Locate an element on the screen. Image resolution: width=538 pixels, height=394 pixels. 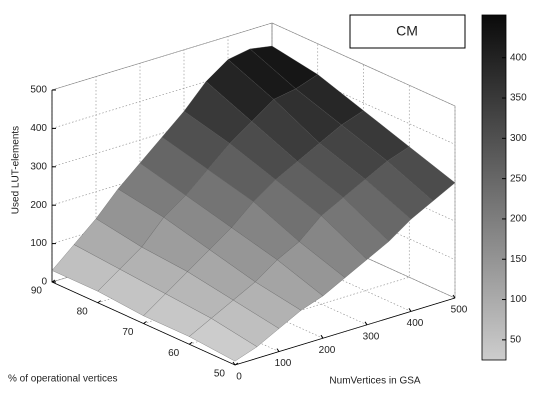
z-tick-label: 0 is located at coordinates (44, 282).